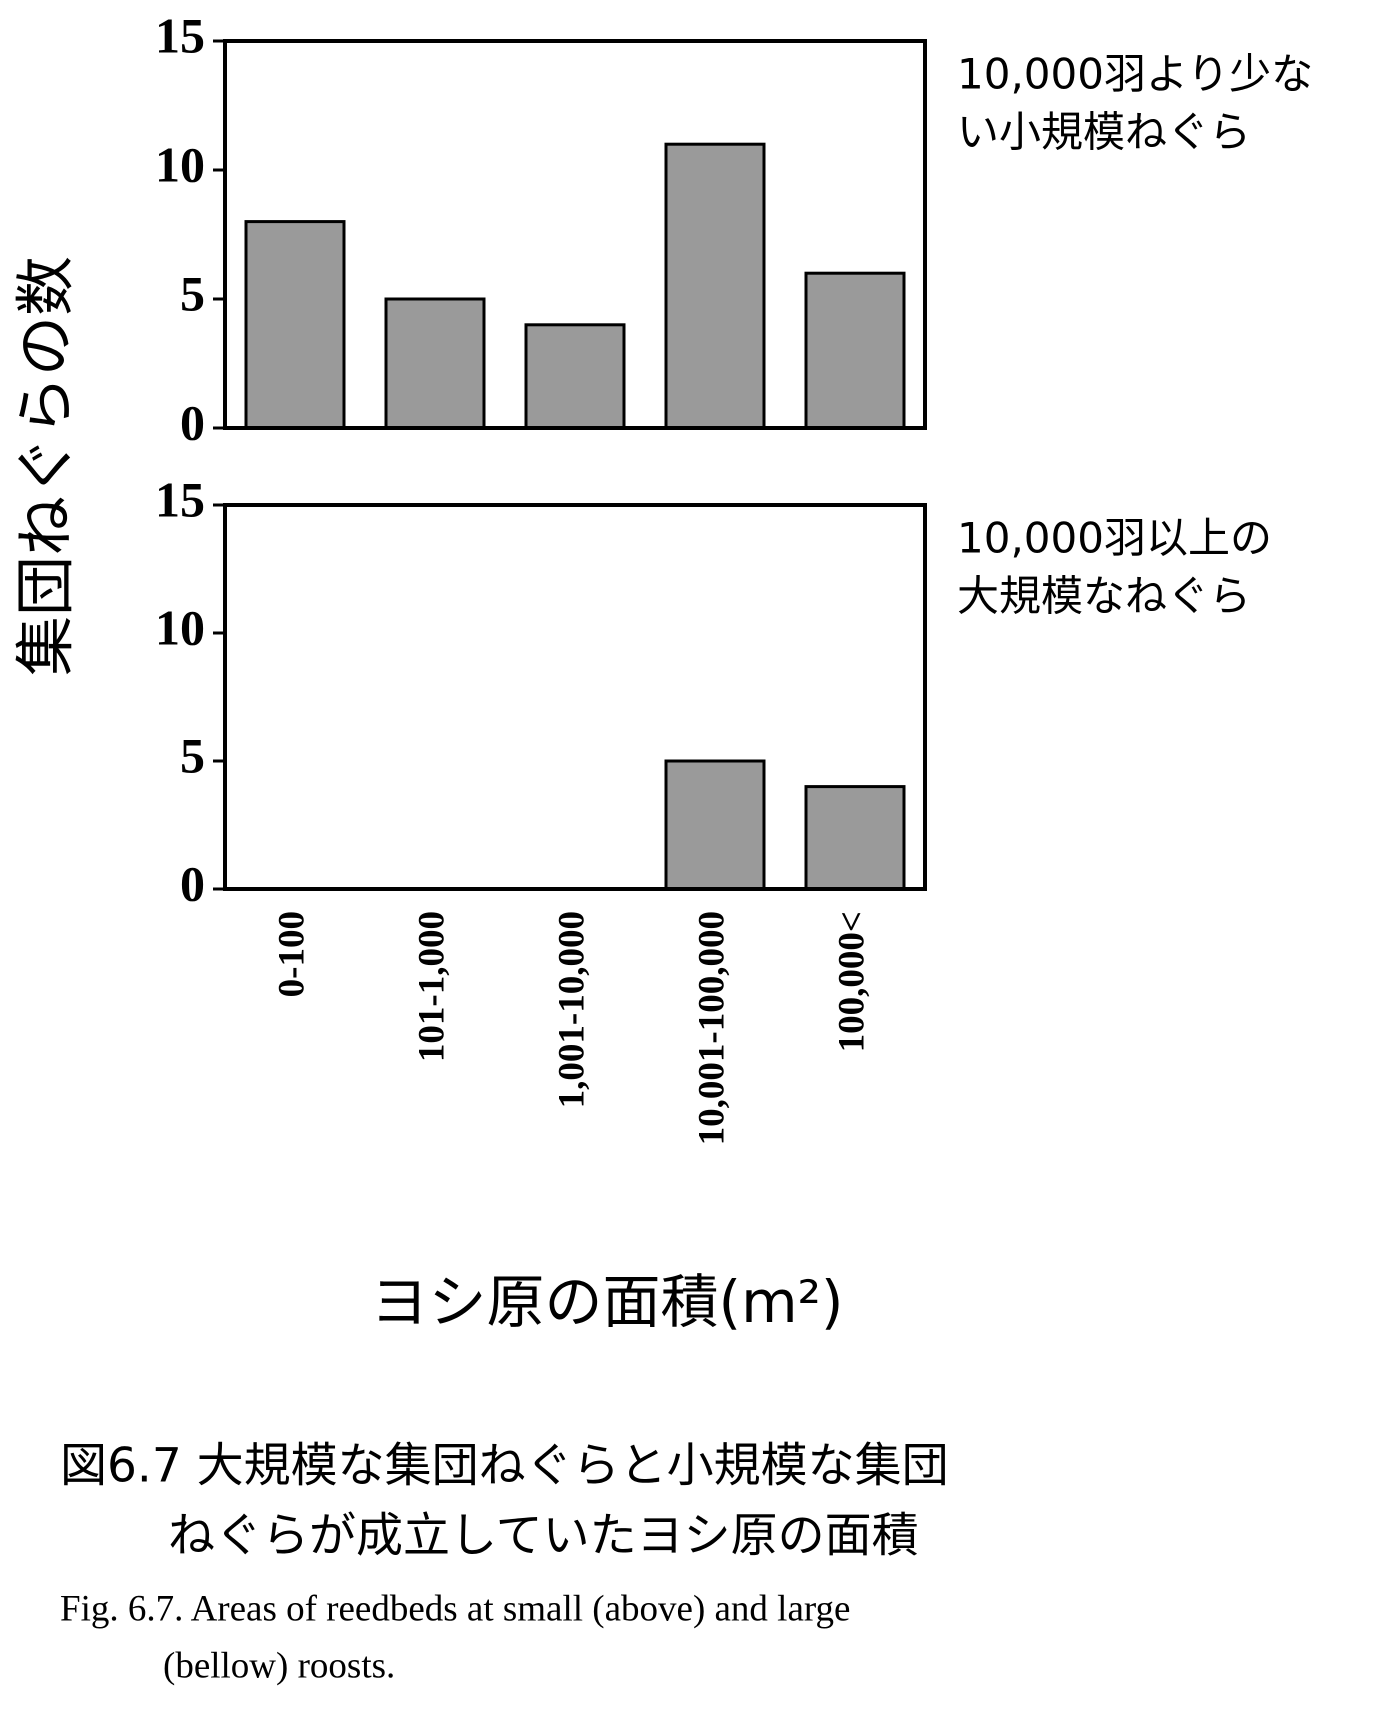  I want to click on caption-ja: 図6.7 大規模な集団ねぐらと小規模な集団, so click(504, 1466).